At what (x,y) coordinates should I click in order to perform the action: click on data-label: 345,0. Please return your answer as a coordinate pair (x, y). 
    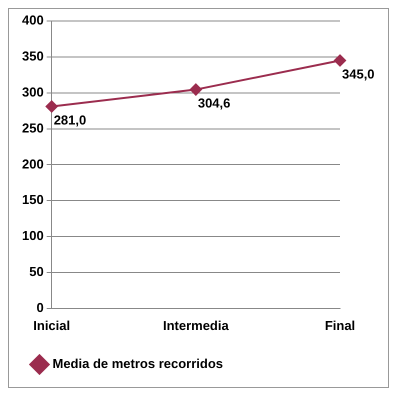
    Looking at the image, I should click on (358, 74).